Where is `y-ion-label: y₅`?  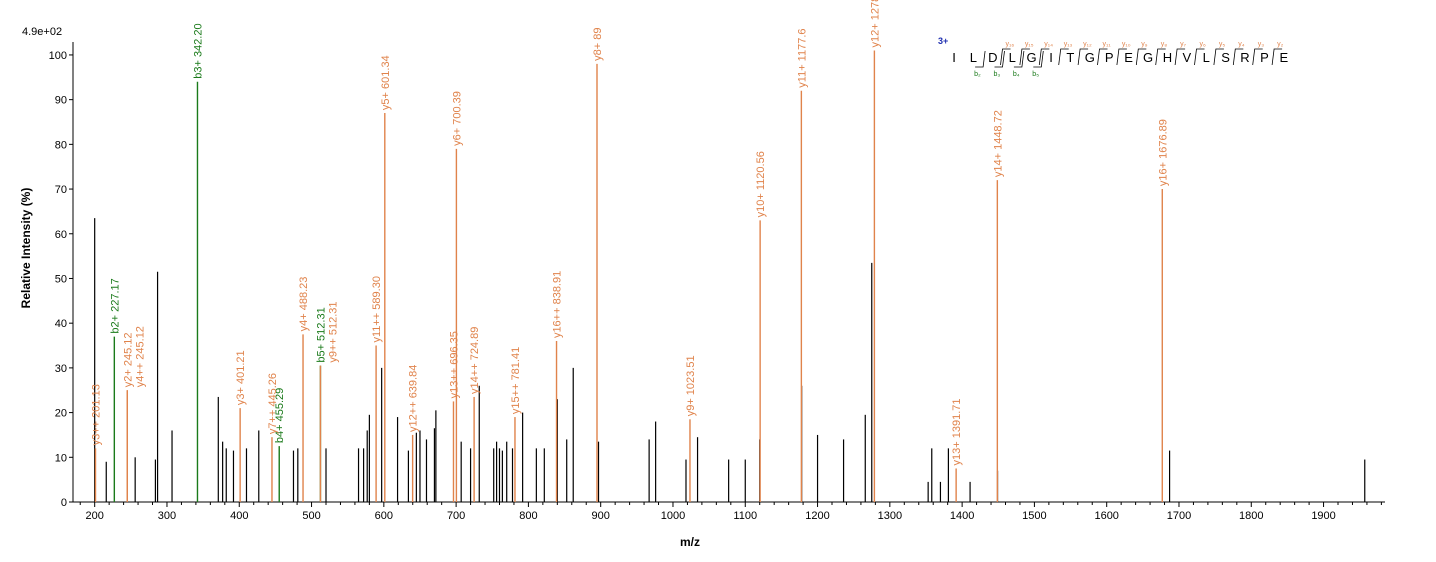
y-ion-label: y₅ is located at coordinates (1222, 44).